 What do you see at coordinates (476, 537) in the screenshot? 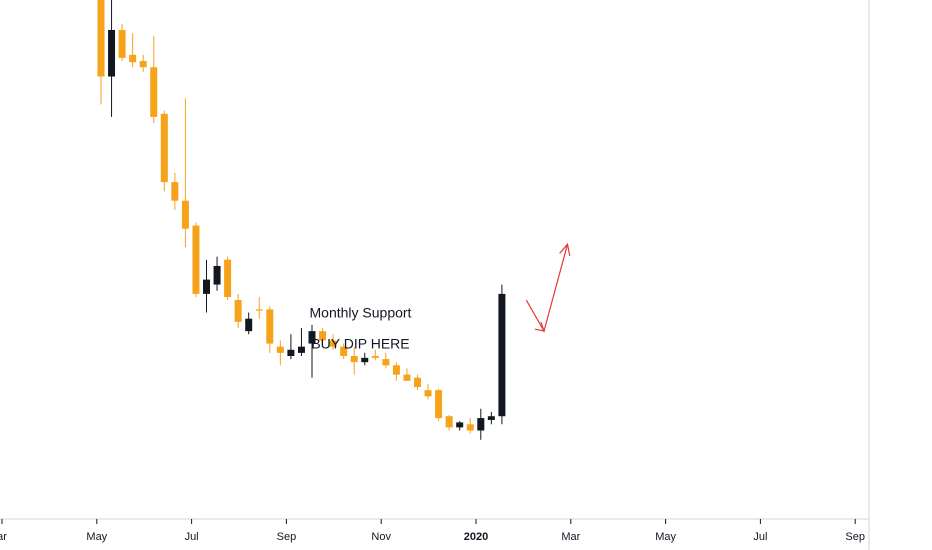
I see `time-tick-label: 2020` at bounding box center [476, 537].